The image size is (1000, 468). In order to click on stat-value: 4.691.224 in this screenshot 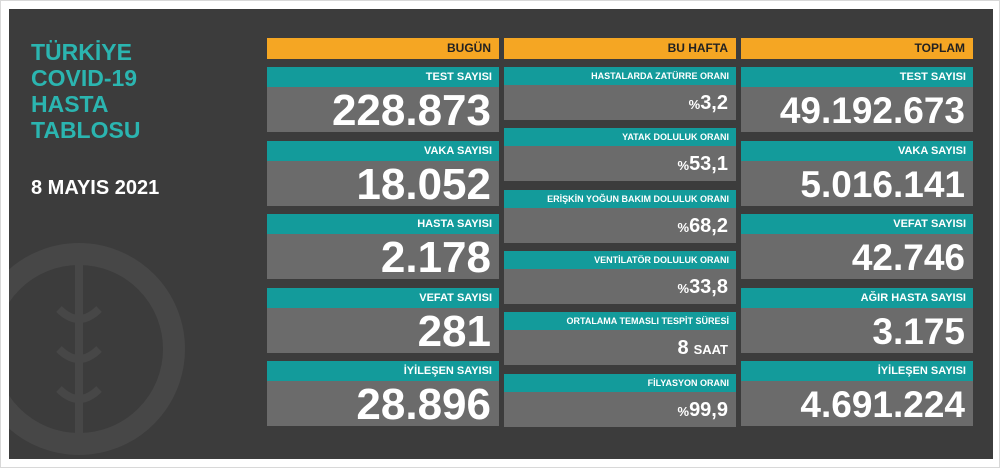, I will do `click(882, 404)`.